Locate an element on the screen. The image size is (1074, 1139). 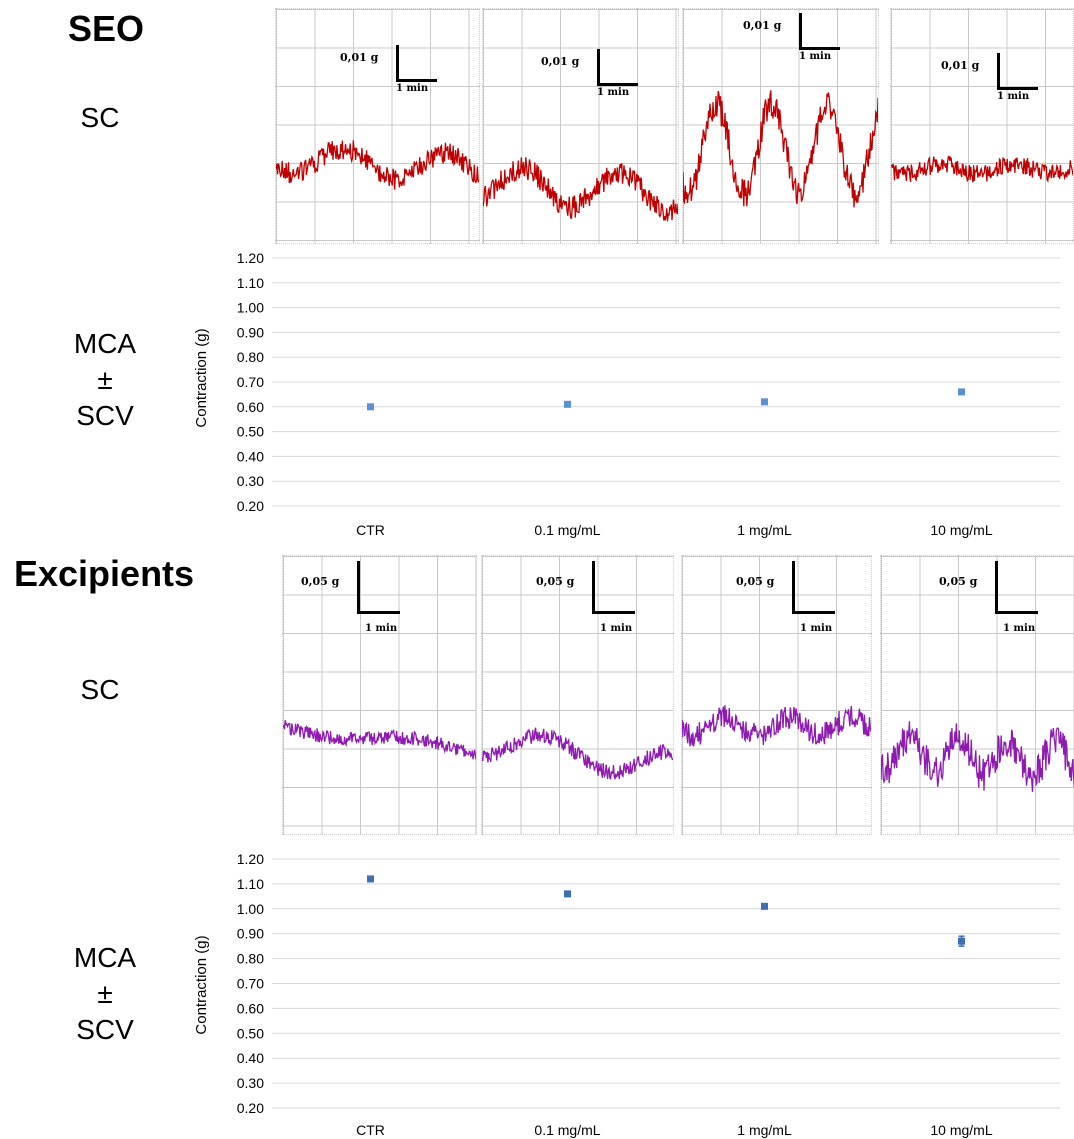
section-title-excipients: Excipients is located at coordinates (104, 573).